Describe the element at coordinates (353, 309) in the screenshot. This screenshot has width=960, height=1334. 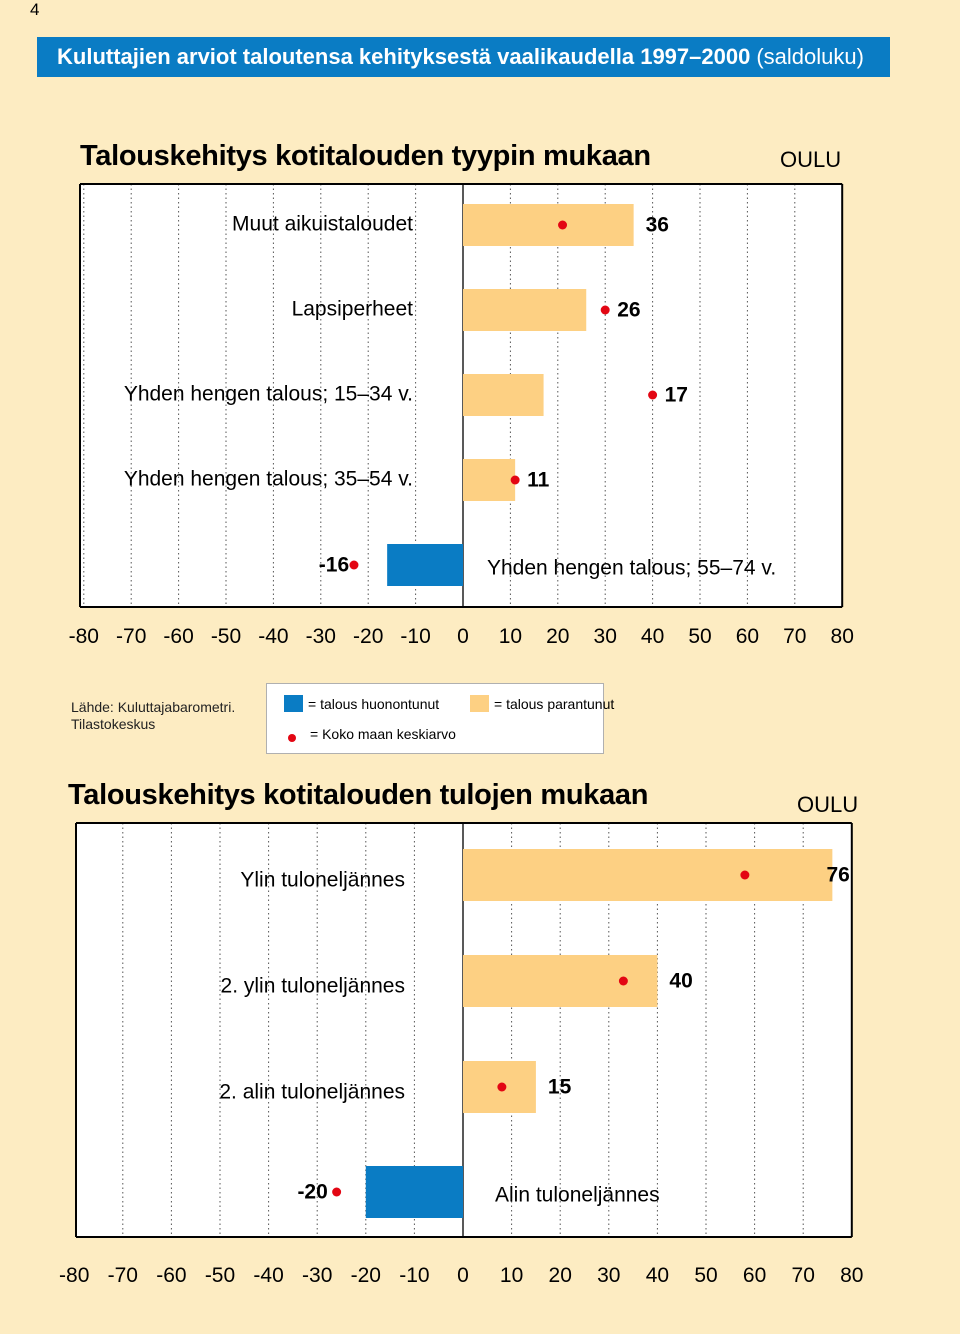
I see `category-label: Lapsiperheet` at that location.